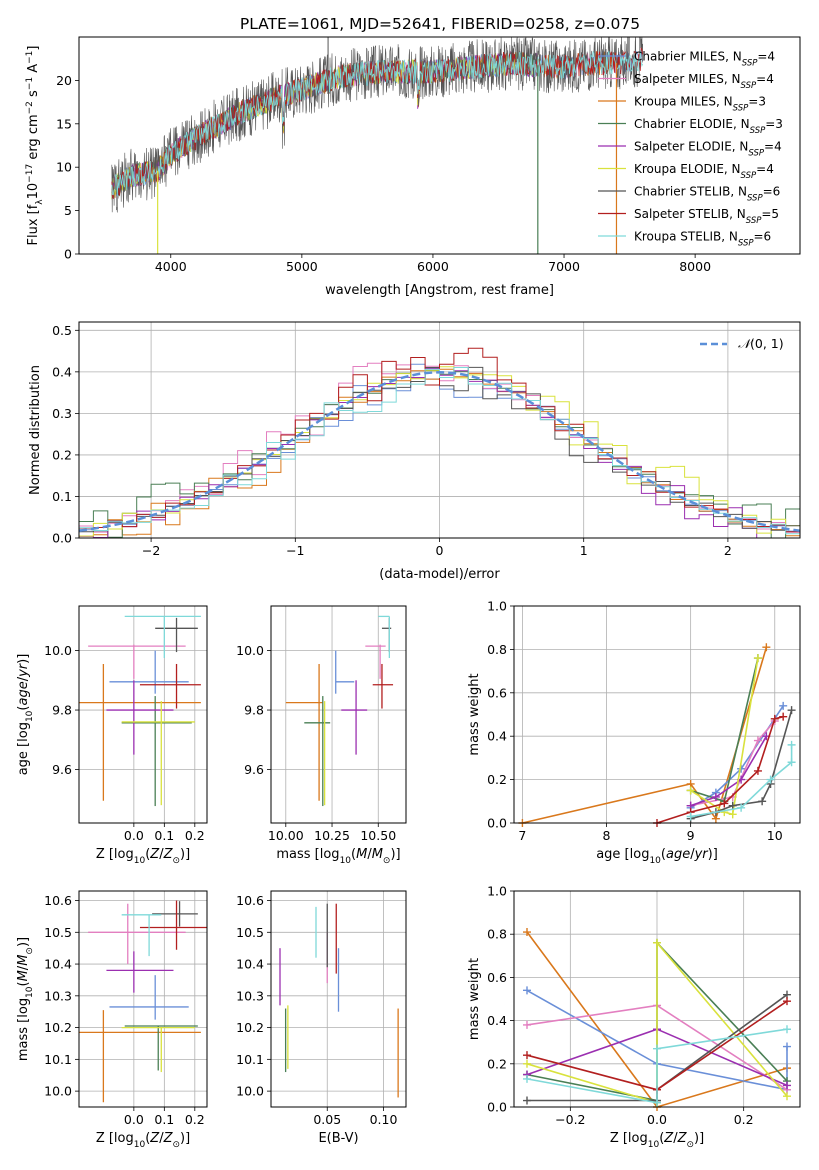 The image size is (819, 1170). I want to click on y-axis-label: Normed distribution, so click(35, 430).